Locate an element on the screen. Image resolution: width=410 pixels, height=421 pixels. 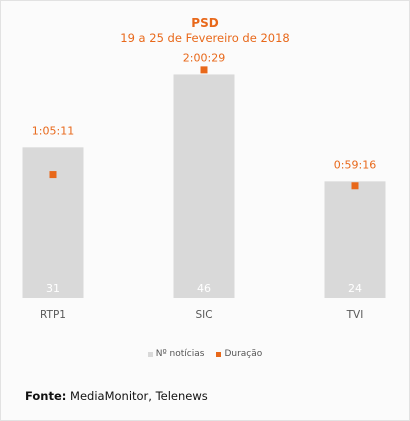
chart-legend: Nº notícias Duração is located at coordinates (205, 354).